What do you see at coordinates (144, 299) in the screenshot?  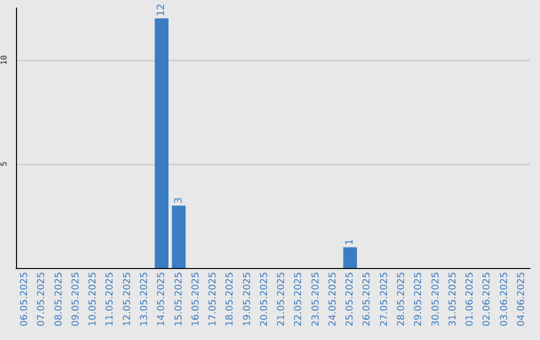 I see `x-tick-label: 13.05.2025` at bounding box center [144, 299].